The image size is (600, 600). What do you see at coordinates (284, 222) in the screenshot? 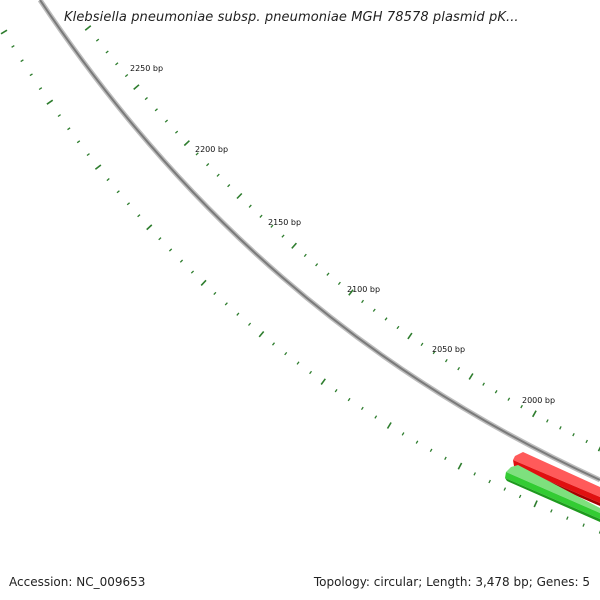
I see `tick-label-2150: 2150 bp` at bounding box center [284, 222].